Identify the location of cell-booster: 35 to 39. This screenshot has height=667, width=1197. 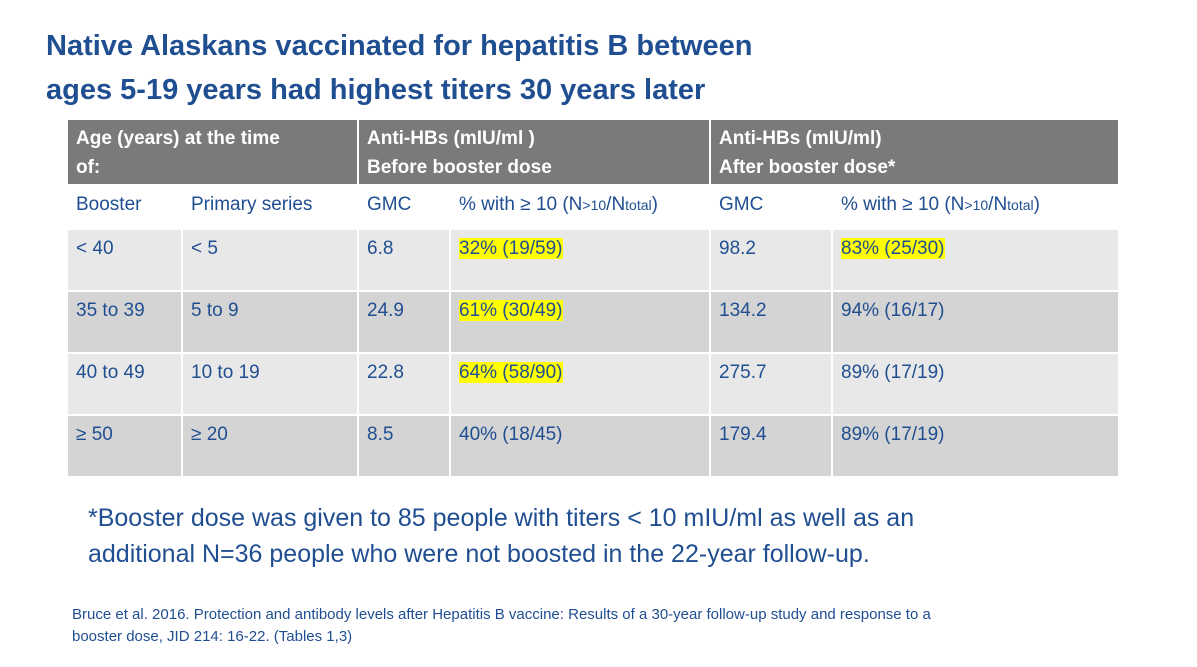
(125, 323).